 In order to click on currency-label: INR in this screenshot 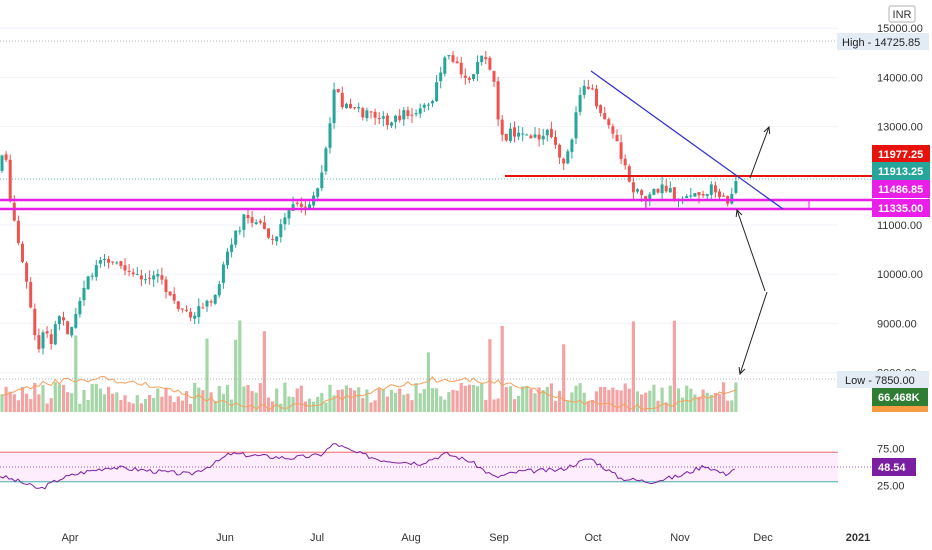, I will do `click(902, 15)`.